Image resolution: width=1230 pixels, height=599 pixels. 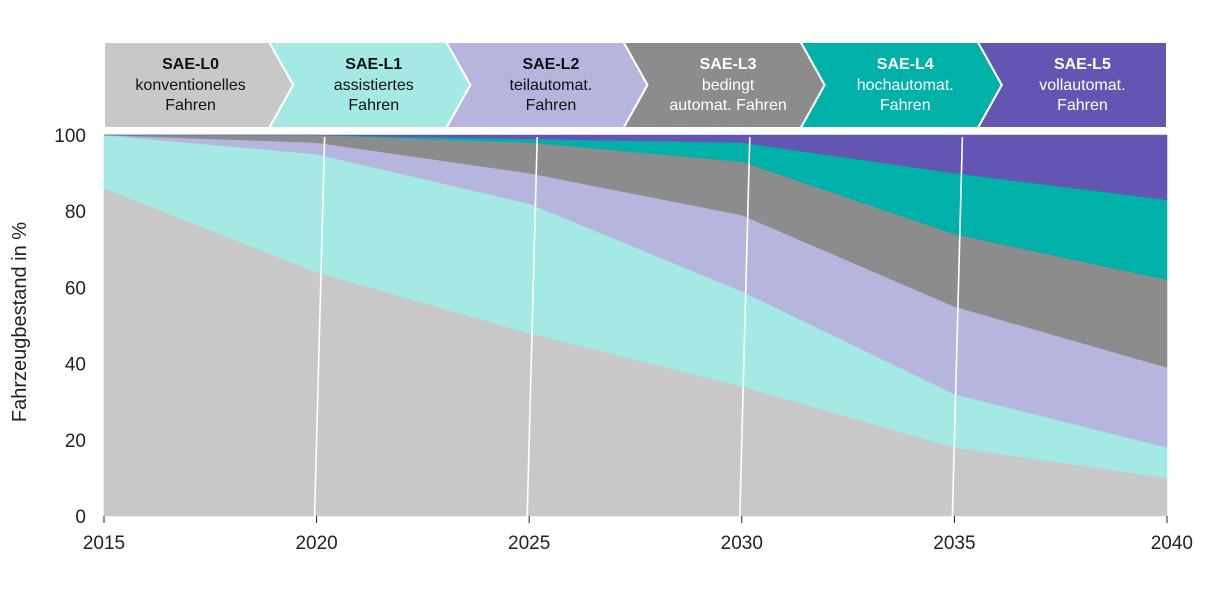 I want to click on x-tick-label: 2015, so click(x=104, y=543).